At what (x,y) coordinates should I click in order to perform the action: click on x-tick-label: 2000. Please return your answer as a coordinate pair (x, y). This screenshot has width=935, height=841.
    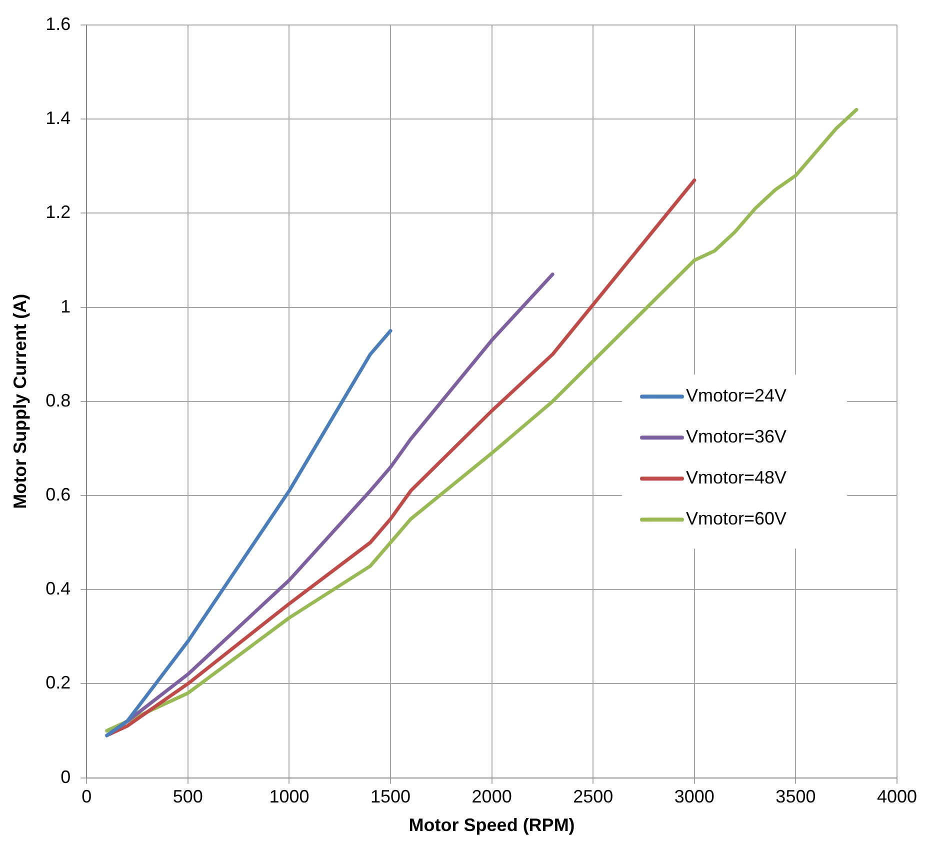
    Looking at the image, I should click on (492, 796).